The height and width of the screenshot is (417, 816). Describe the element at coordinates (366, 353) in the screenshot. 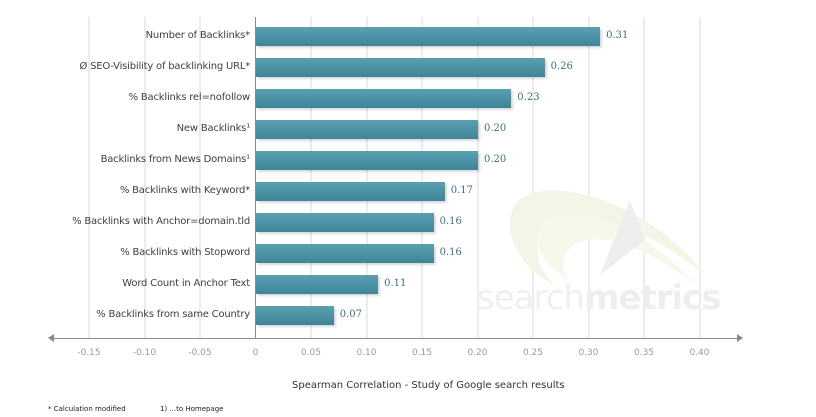

I see `x-tick-label: 0.10` at that location.